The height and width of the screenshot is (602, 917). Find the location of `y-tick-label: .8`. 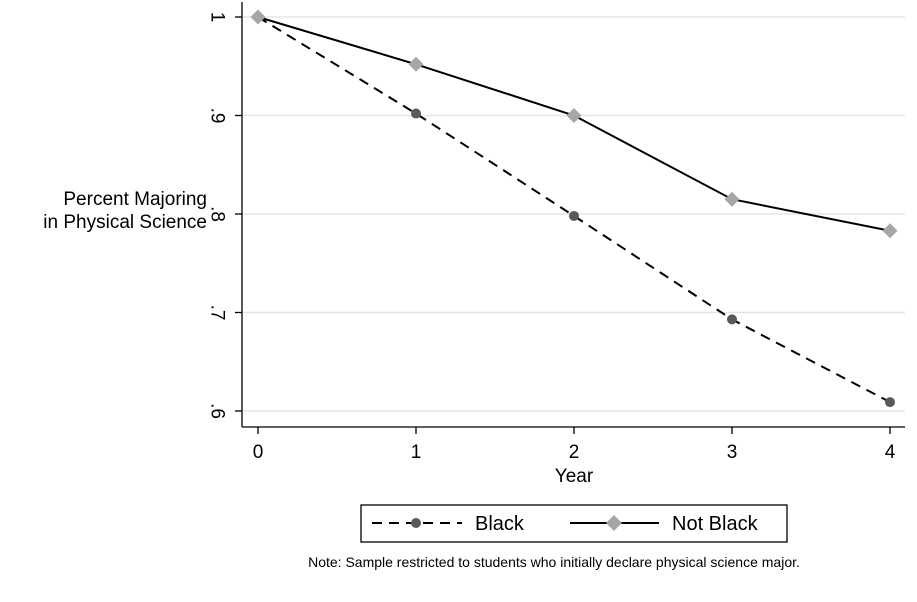

y-tick-label: .8 is located at coordinates (217, 214).